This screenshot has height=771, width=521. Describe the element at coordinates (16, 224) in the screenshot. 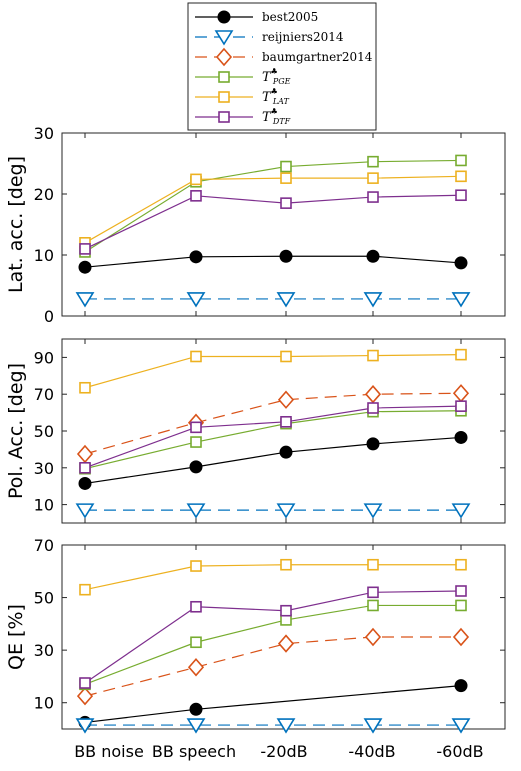

I see `y-axis-label: Lat. acc. [deg]` at that location.